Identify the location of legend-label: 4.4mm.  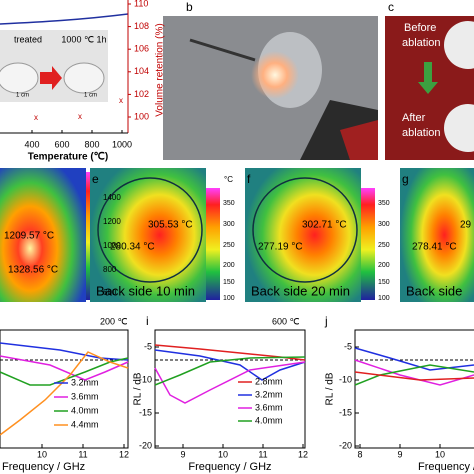
(85, 424).